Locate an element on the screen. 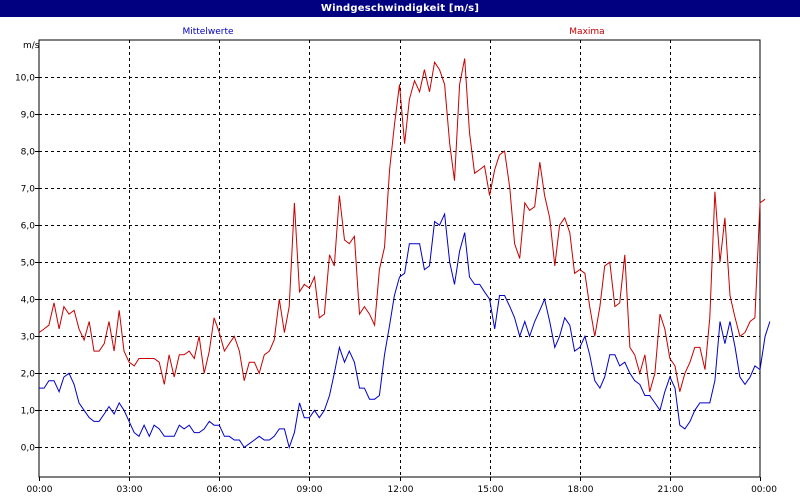 The image size is (800, 500). y-tick-label: 5,0 is located at coordinates (28, 264).